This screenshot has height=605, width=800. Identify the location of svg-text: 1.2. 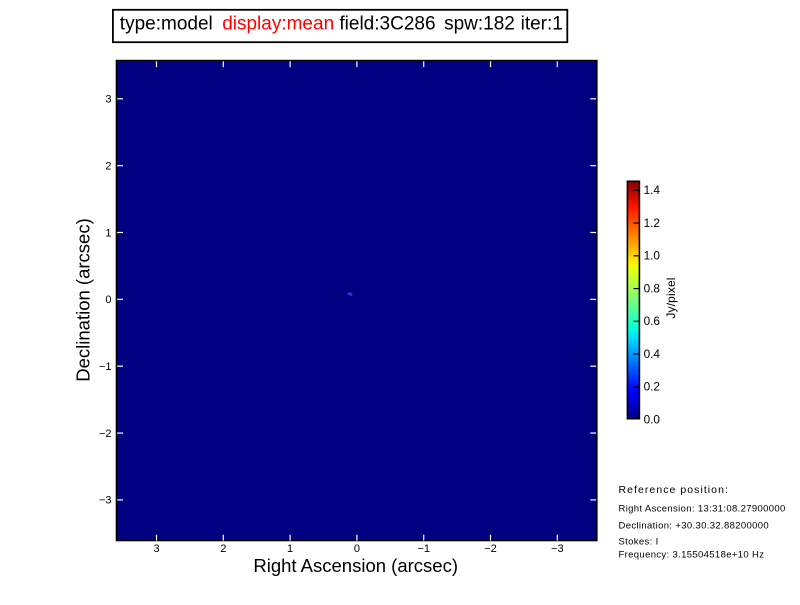
(652, 223).